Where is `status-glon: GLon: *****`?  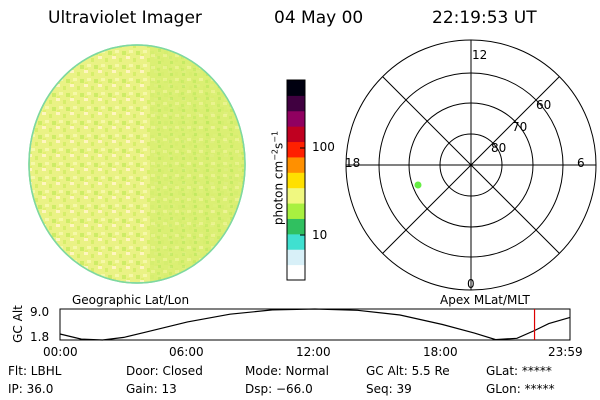 status-glon: GLon: ***** is located at coordinates (520, 389).